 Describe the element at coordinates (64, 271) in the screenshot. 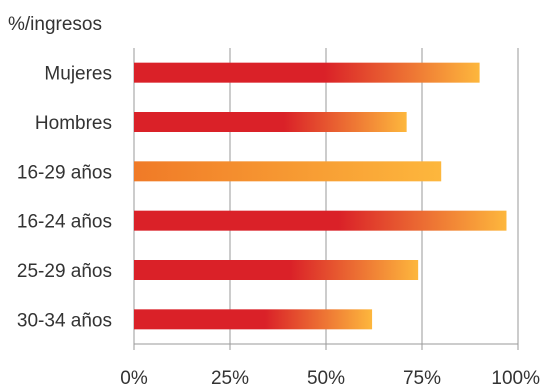

I see `category-label-4: 25-29 años` at that location.